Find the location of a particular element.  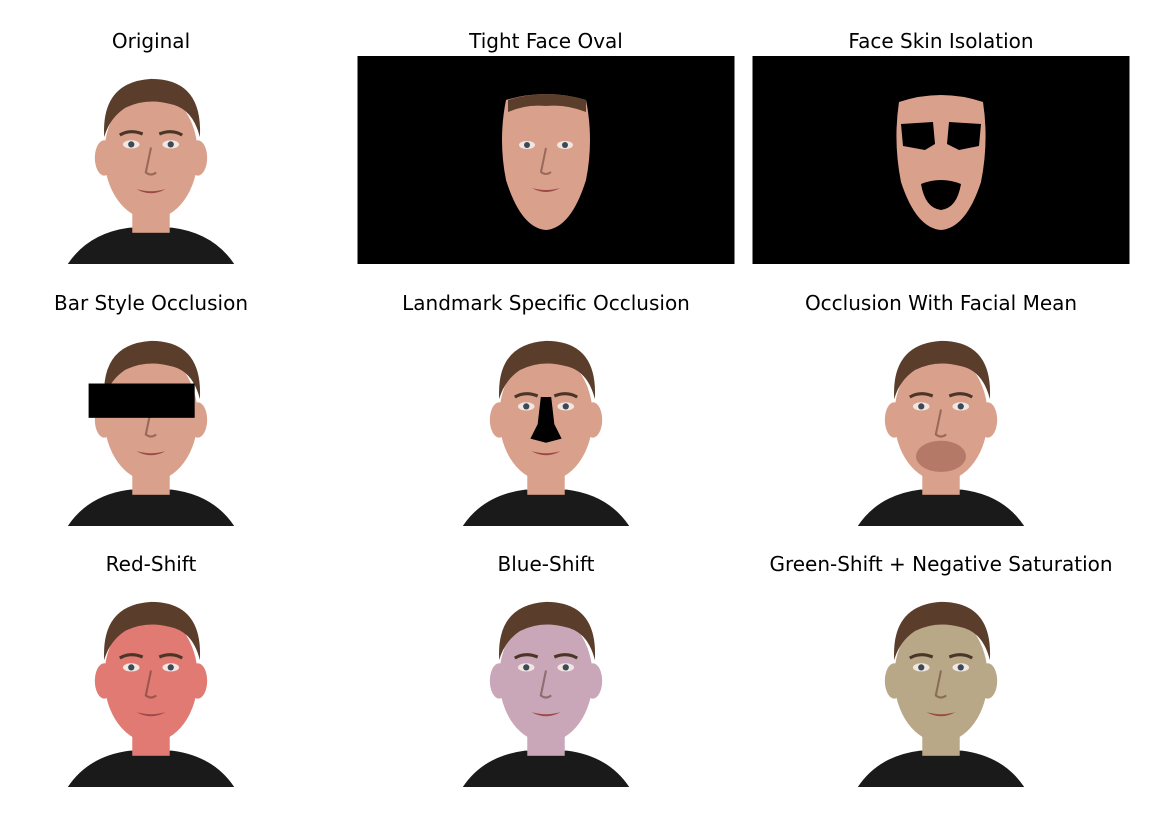

face-image-facial-mean is located at coordinates (941, 422).